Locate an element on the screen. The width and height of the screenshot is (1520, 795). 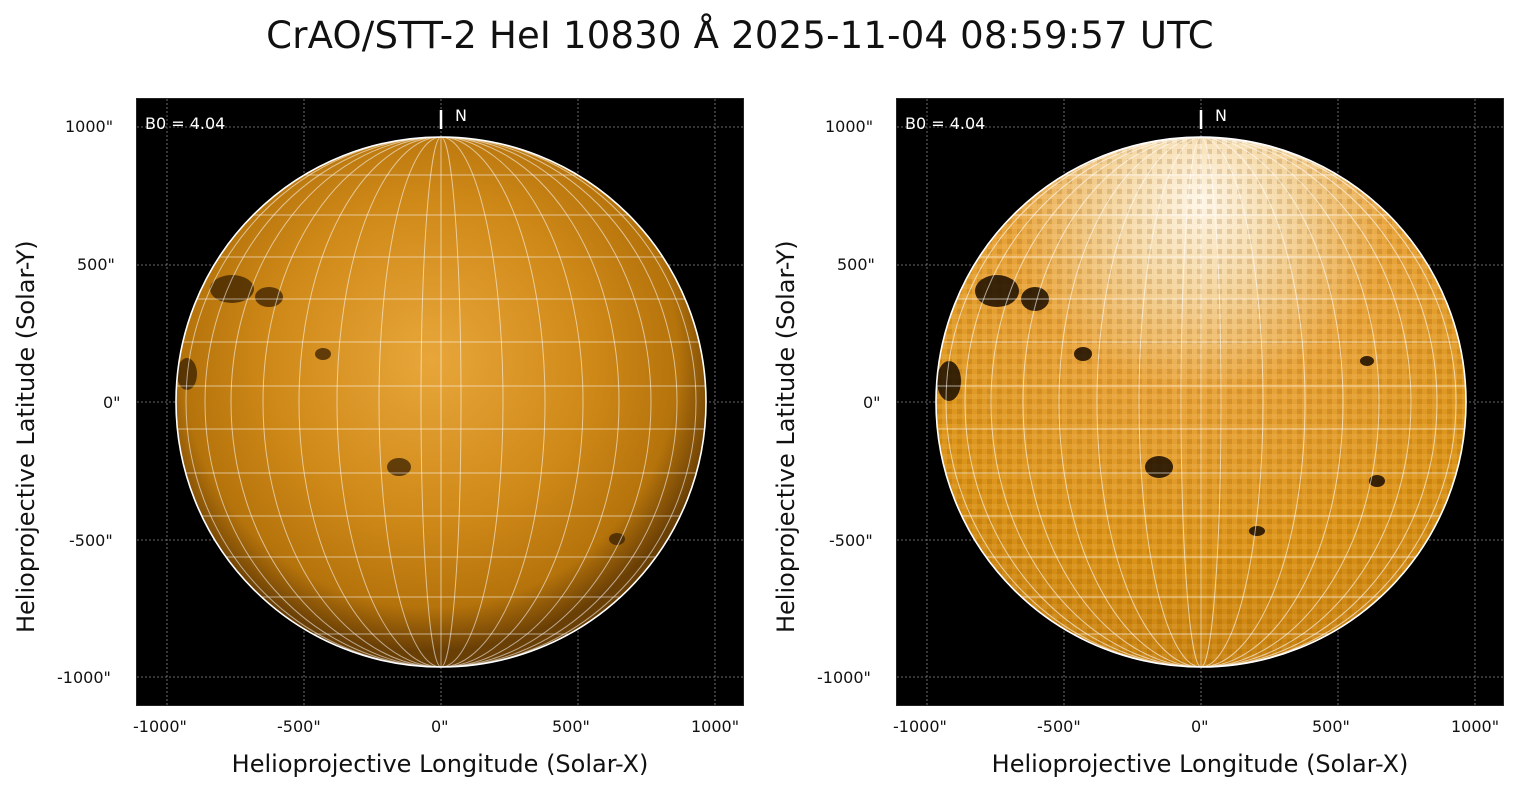
left-ytick-minus1000: -1000" is located at coordinates (84, 677).